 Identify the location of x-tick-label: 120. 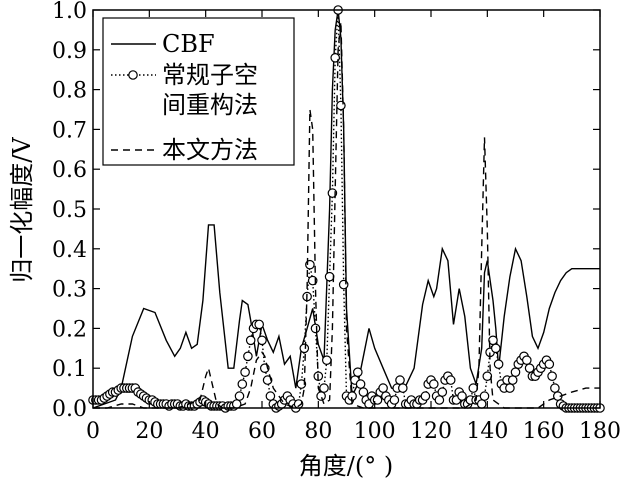
(431, 431).